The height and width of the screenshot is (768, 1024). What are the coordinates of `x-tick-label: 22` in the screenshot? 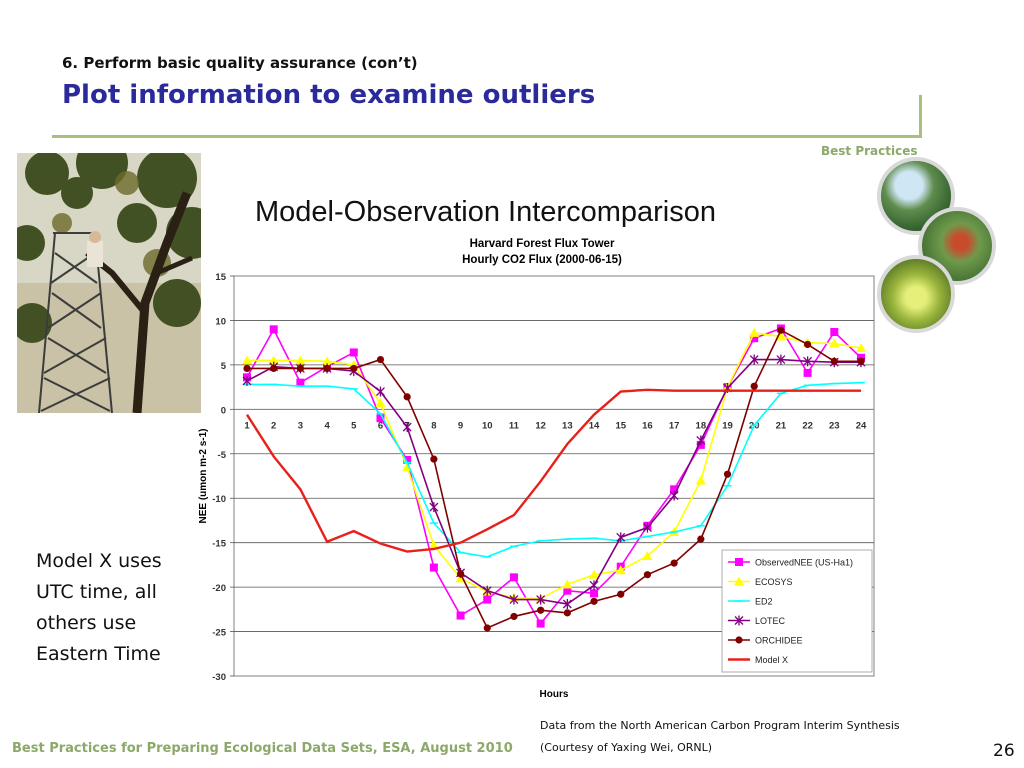 It's located at (807, 425).